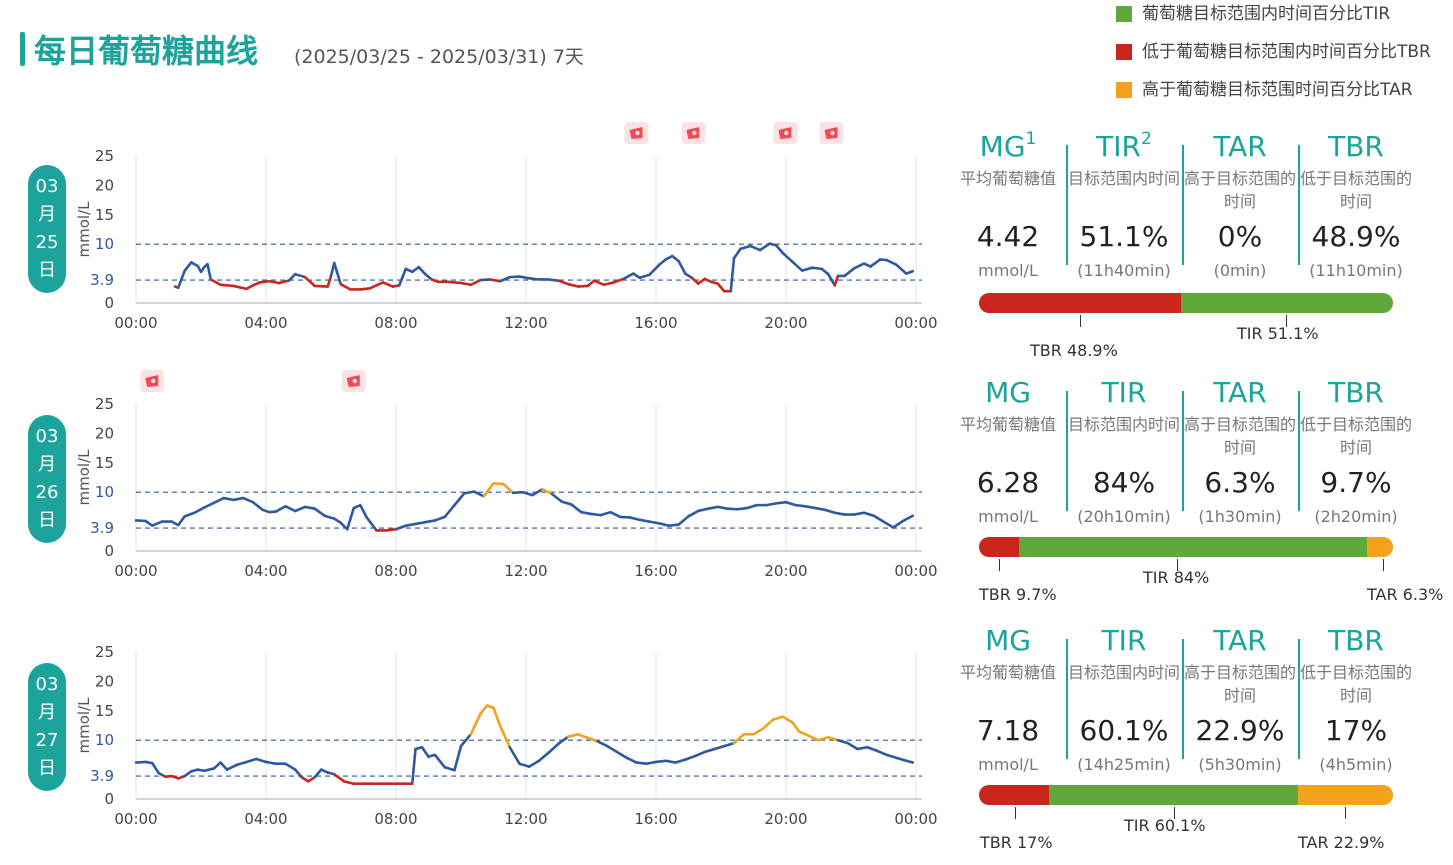 This screenshot has width=1453, height=865. I want to click on stat-tbr-name: TBR, so click(1356, 392).